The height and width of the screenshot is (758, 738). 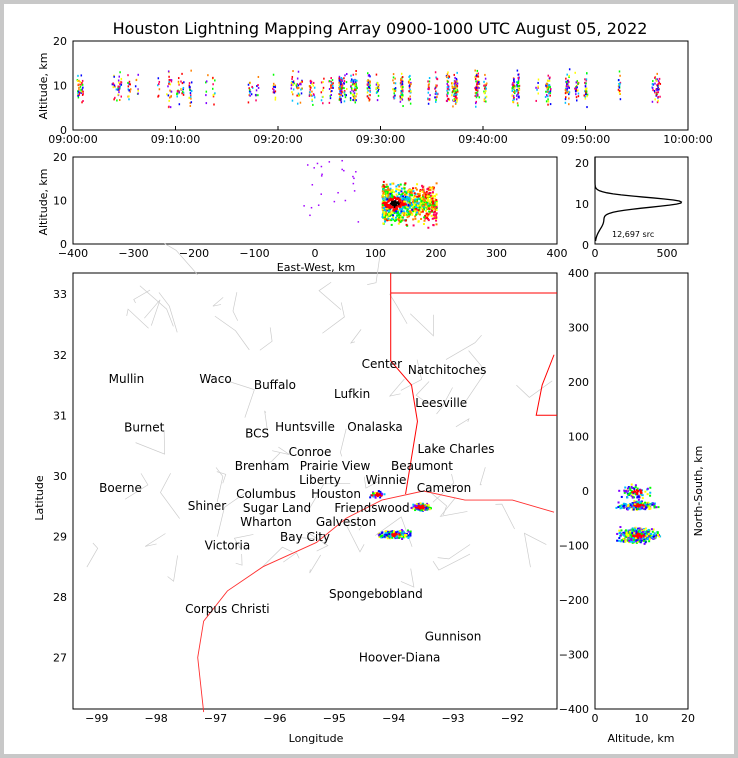 I want to click on state-border, so click(x=546, y=385).